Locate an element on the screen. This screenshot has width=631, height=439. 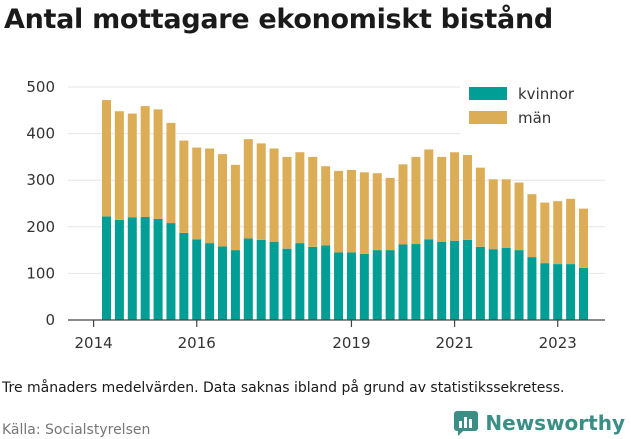
bar-män-2014-Q2 is located at coordinates (106, 158).